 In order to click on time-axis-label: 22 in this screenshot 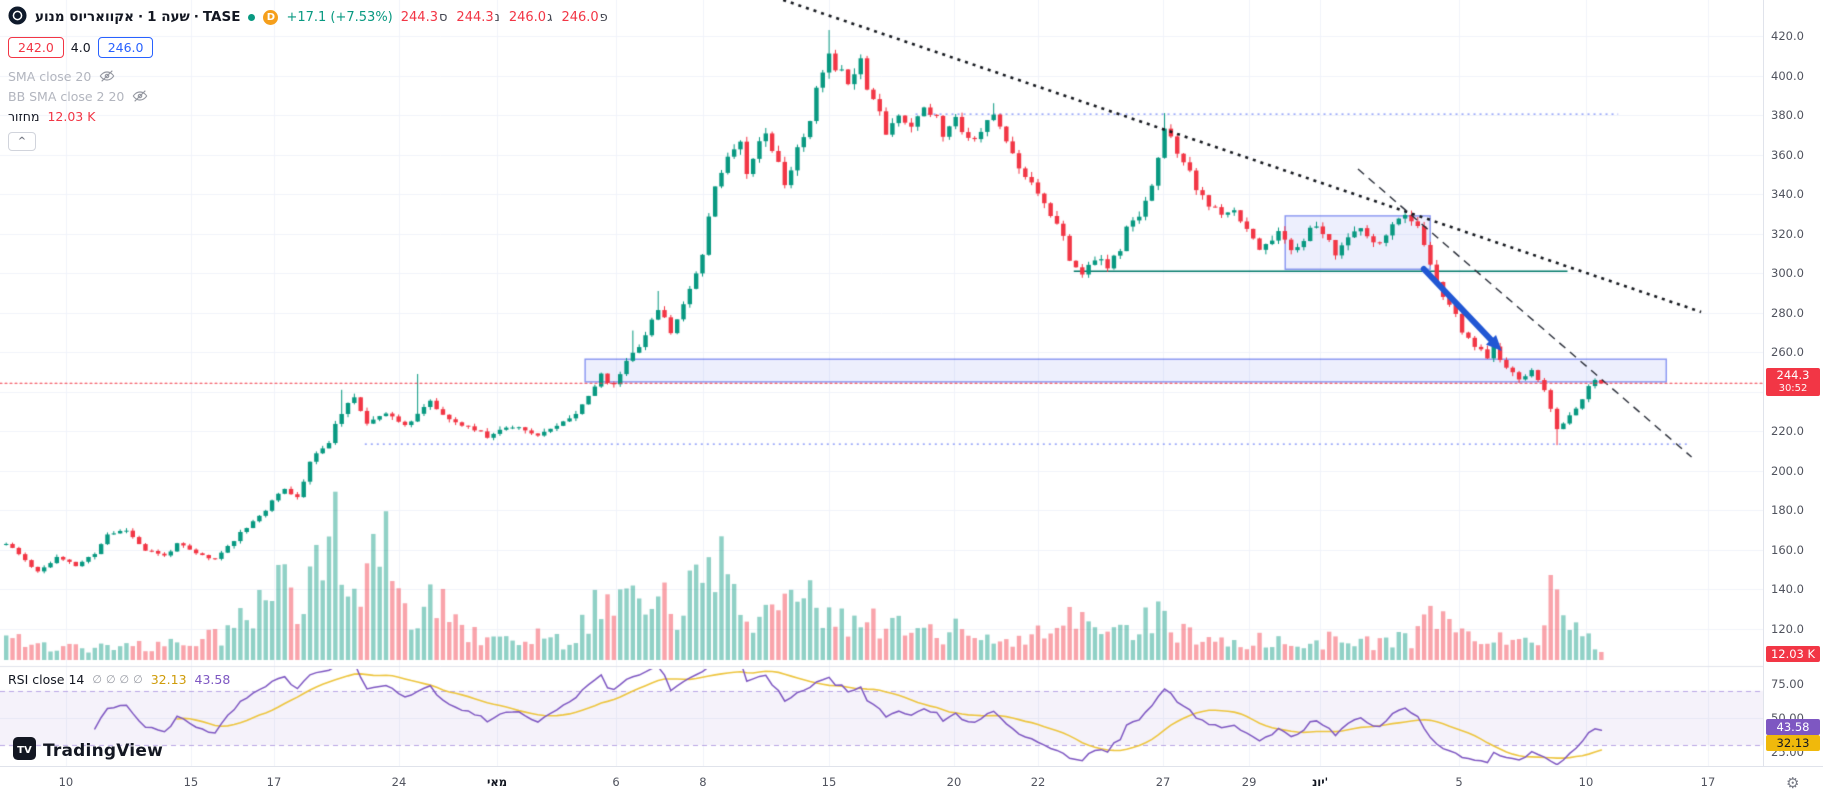, I will do `click(1038, 782)`.